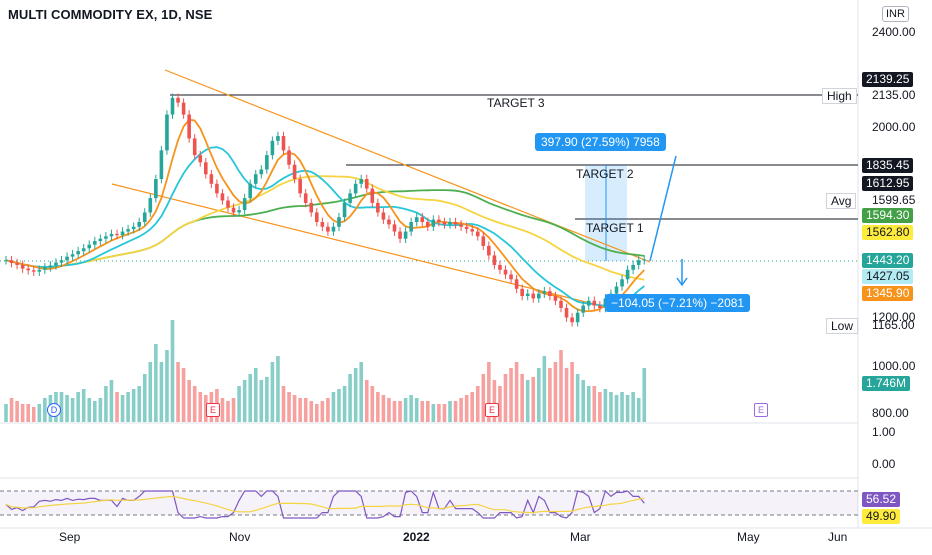  Describe the element at coordinates (894, 32) in the screenshot. I see `price-tick: 2400.00` at that location.